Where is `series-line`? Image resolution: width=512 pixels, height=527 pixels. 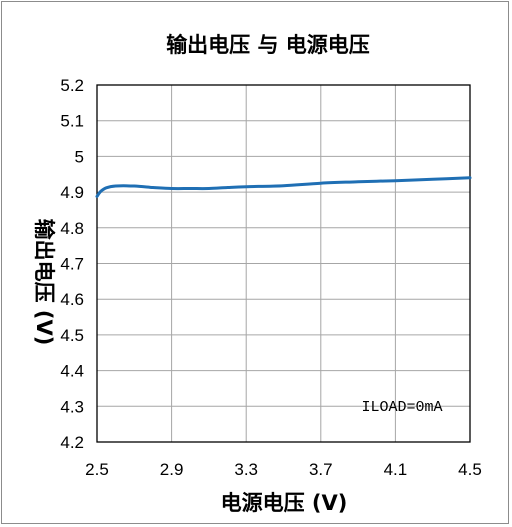
series-line is located at coordinates (283, 187).